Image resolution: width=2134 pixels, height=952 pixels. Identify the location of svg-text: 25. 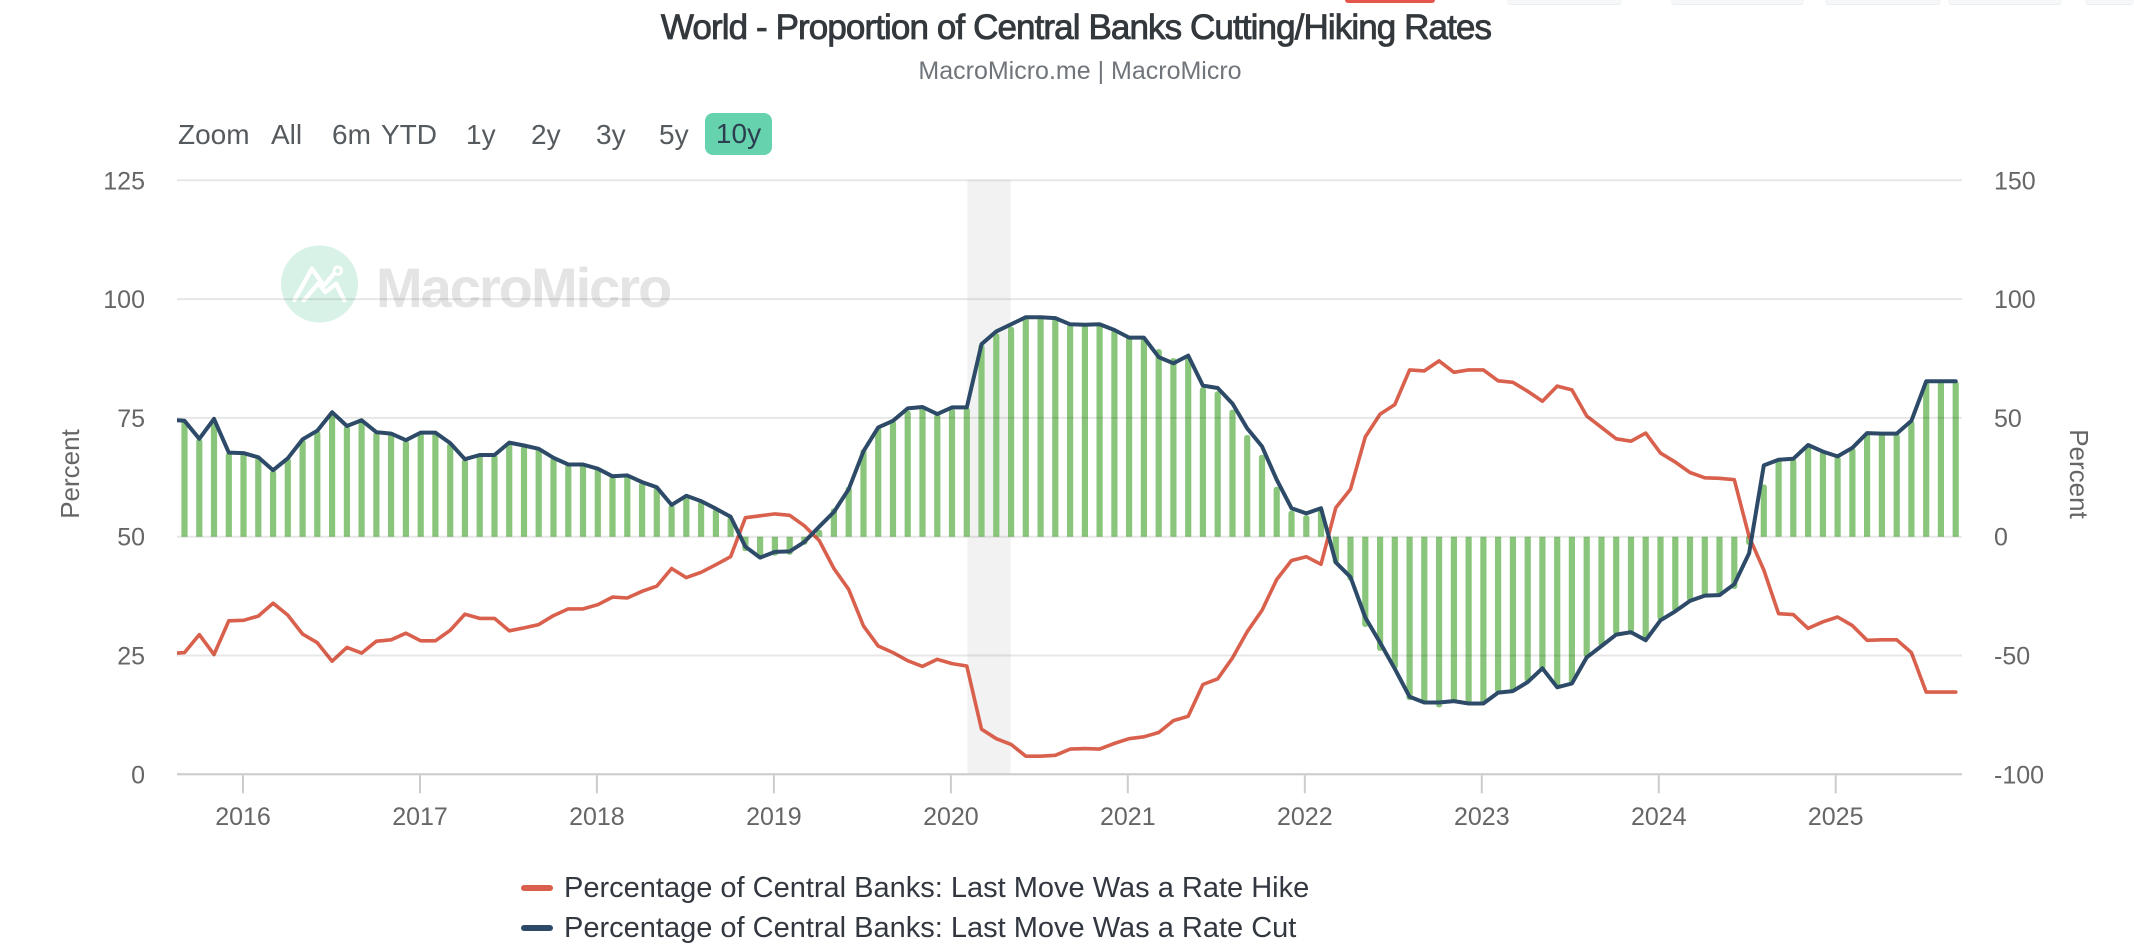
(131, 657).